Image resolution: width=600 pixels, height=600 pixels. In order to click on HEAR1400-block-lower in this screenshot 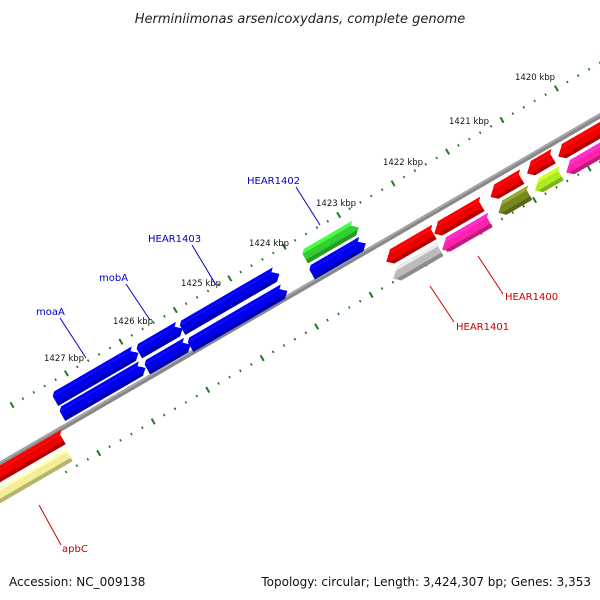, I will do `click(467, 232)`.